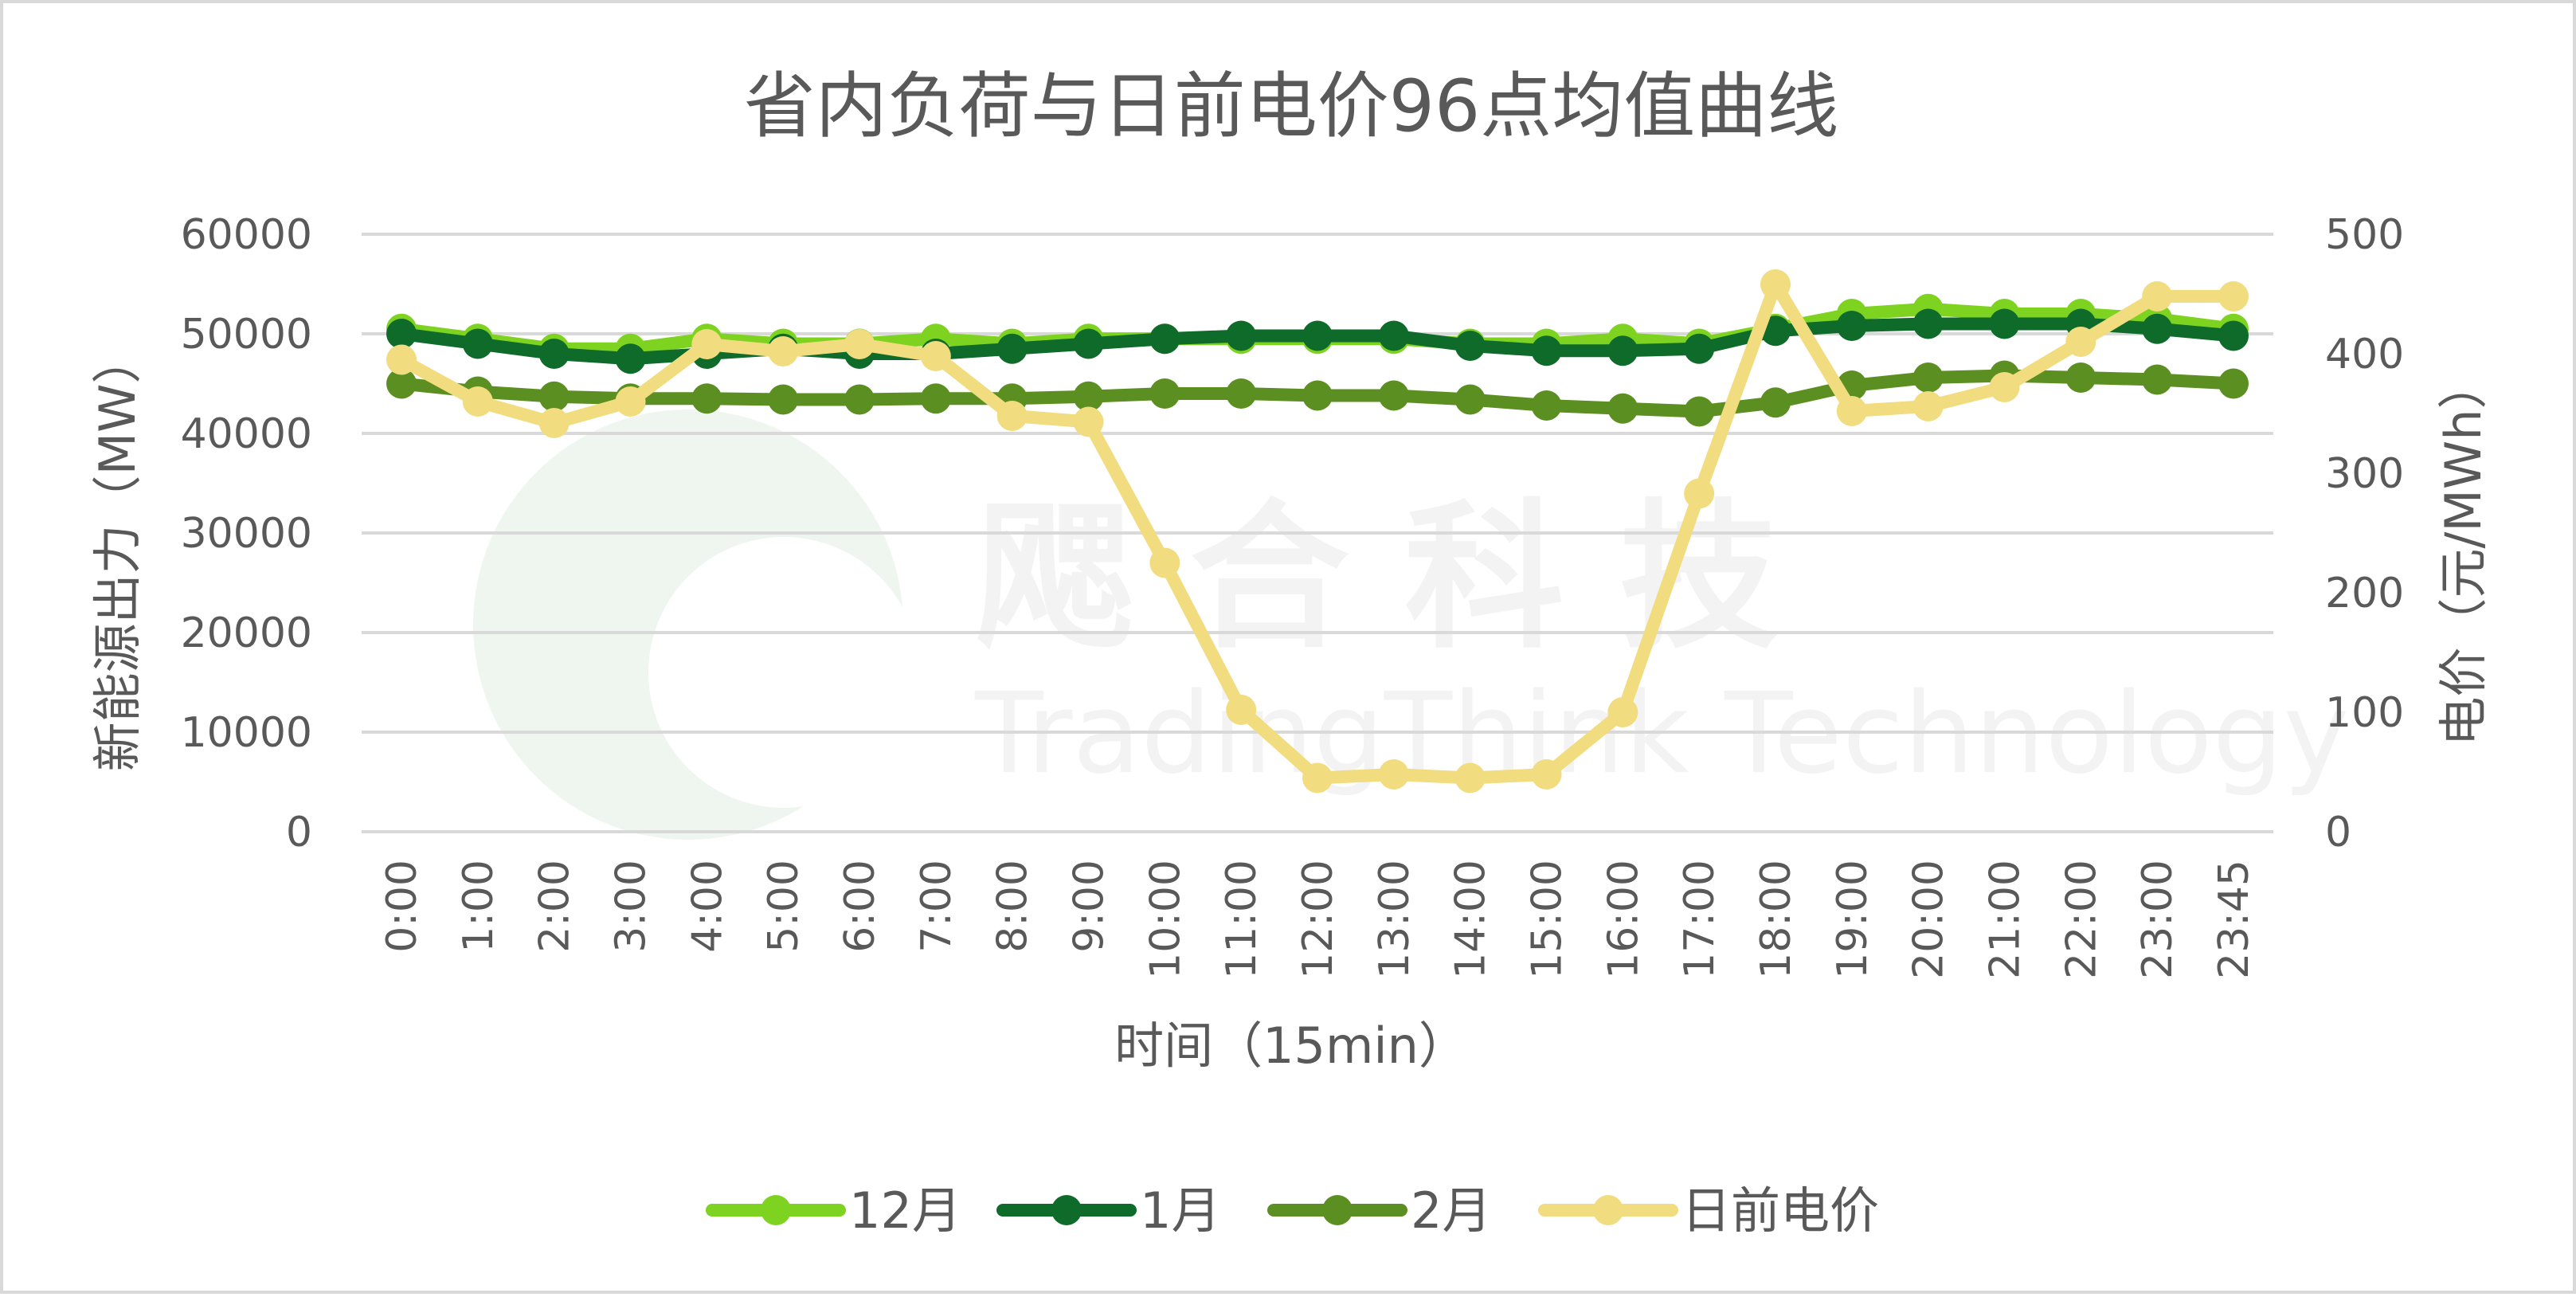 This screenshot has height=1297, width=2576. What do you see at coordinates (632, 906) in the screenshot?
I see `x-tick: 3:00` at bounding box center [632, 906].